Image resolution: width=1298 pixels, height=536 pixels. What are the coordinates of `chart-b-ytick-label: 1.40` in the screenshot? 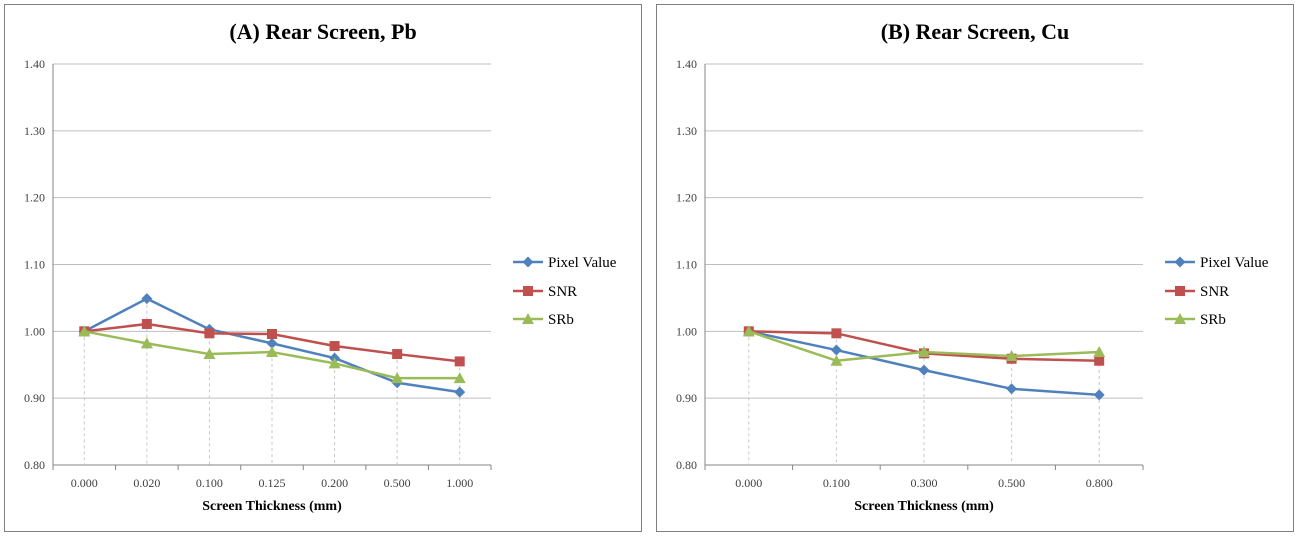 It's located at (686, 64).